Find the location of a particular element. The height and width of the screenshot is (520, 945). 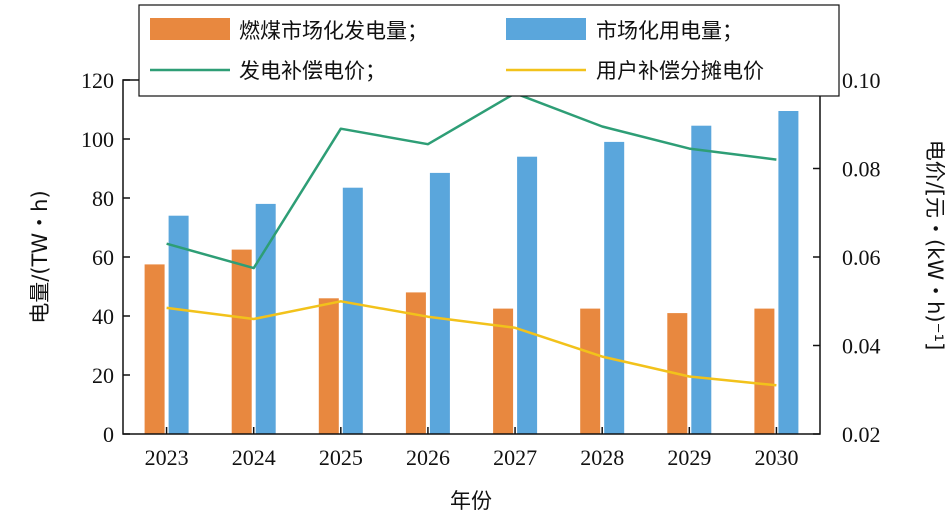

legend: 燃煤市场化发电量； 市场化用电量； 发电补偿电价； 用户补偿分摊电价 is located at coordinates (489, 50).